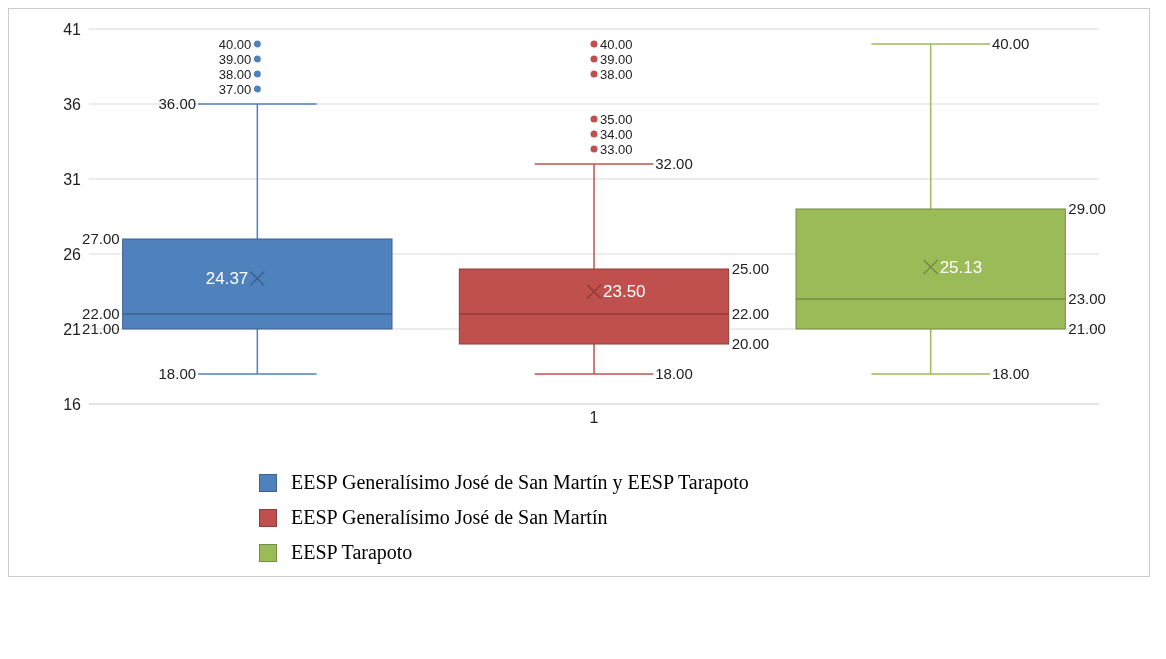  I want to click on annotation: 23.50, so click(624, 292).